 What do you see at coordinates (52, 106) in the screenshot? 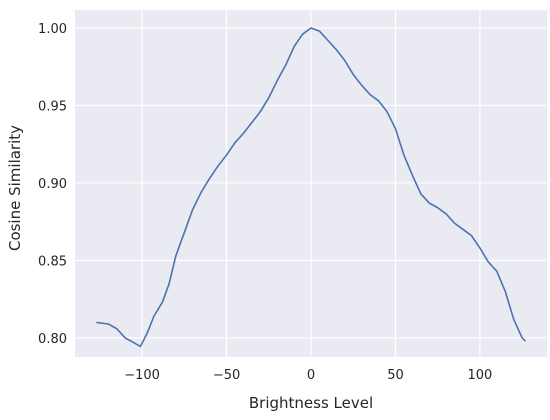
I see `y-tick-label: 0.95` at bounding box center [52, 106].